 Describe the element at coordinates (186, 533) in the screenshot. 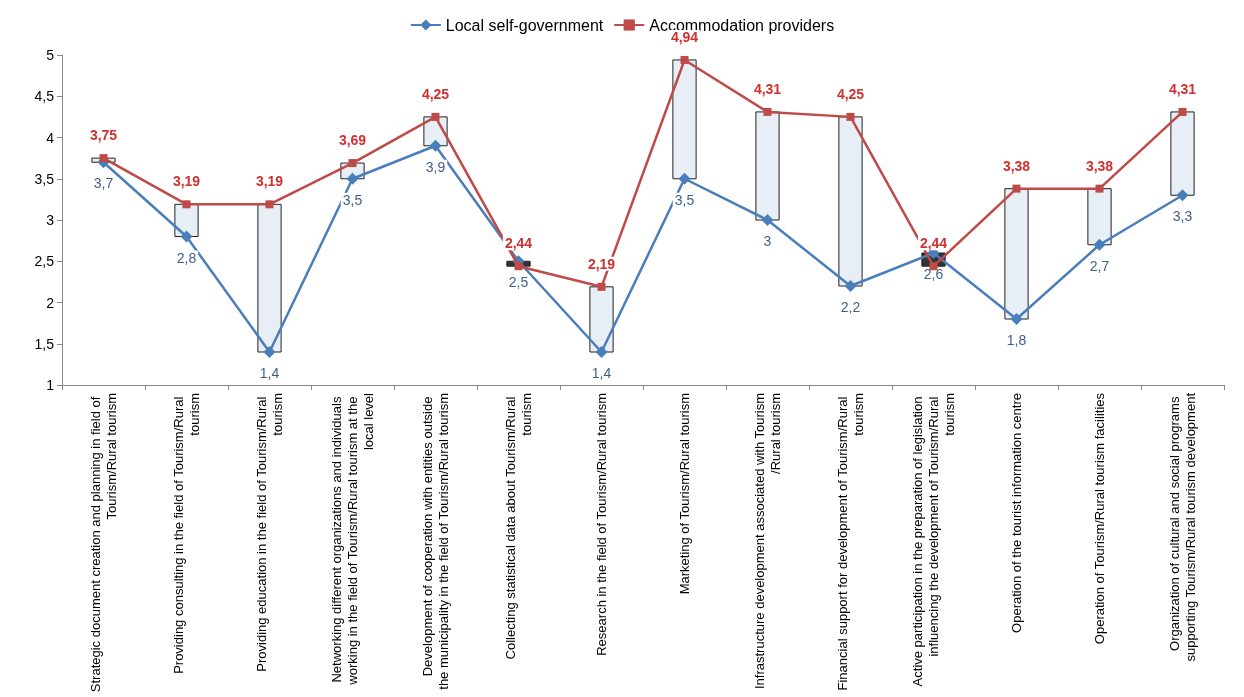

I see `x-tick-label: Providing consulting in the field of Tourism/Rural tourism` at that location.